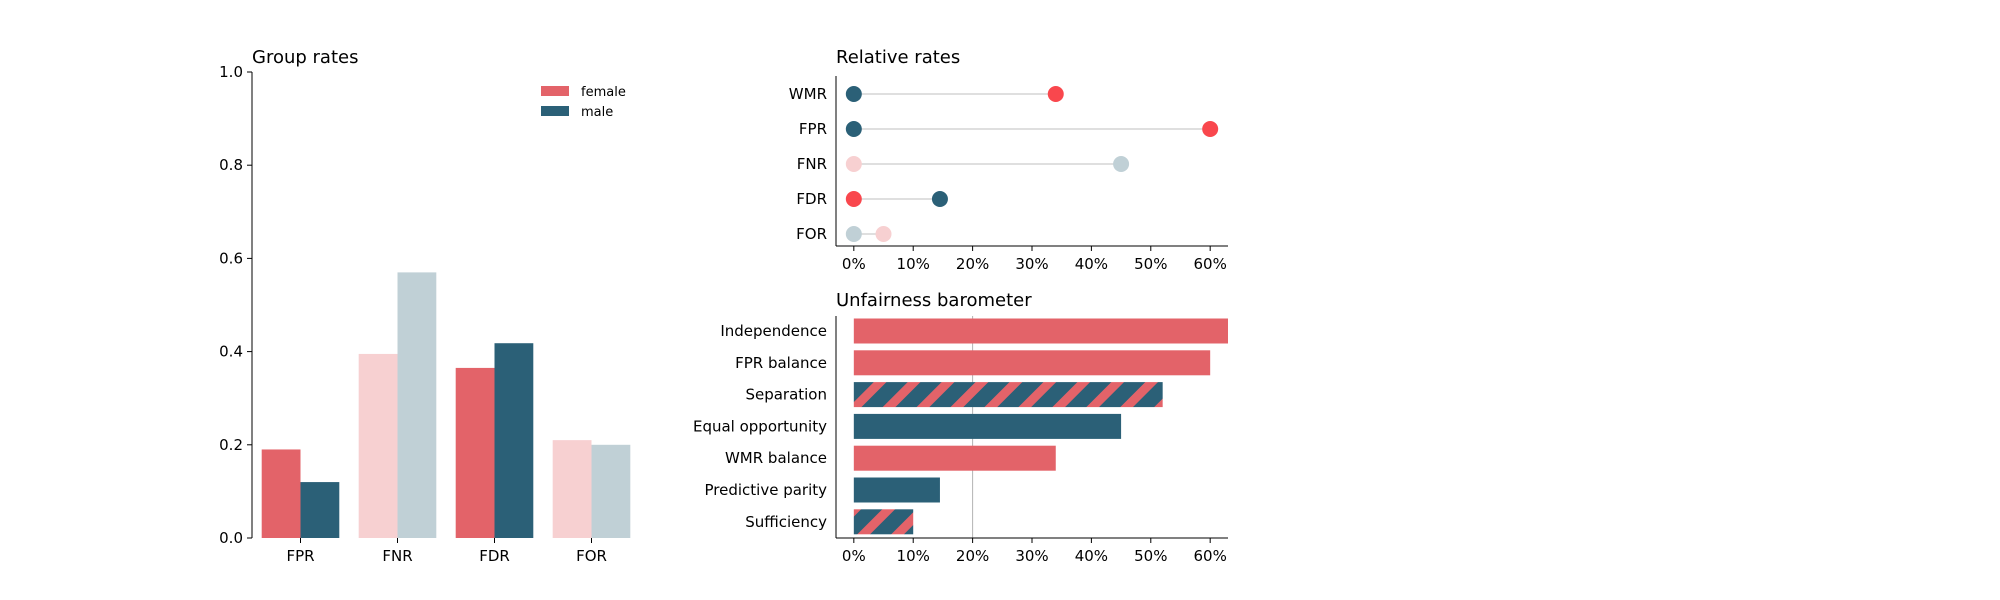 This screenshot has height=600, width=2000. Describe the element at coordinates (853, 164) in the screenshot. I see `point-female-fnr` at that location.